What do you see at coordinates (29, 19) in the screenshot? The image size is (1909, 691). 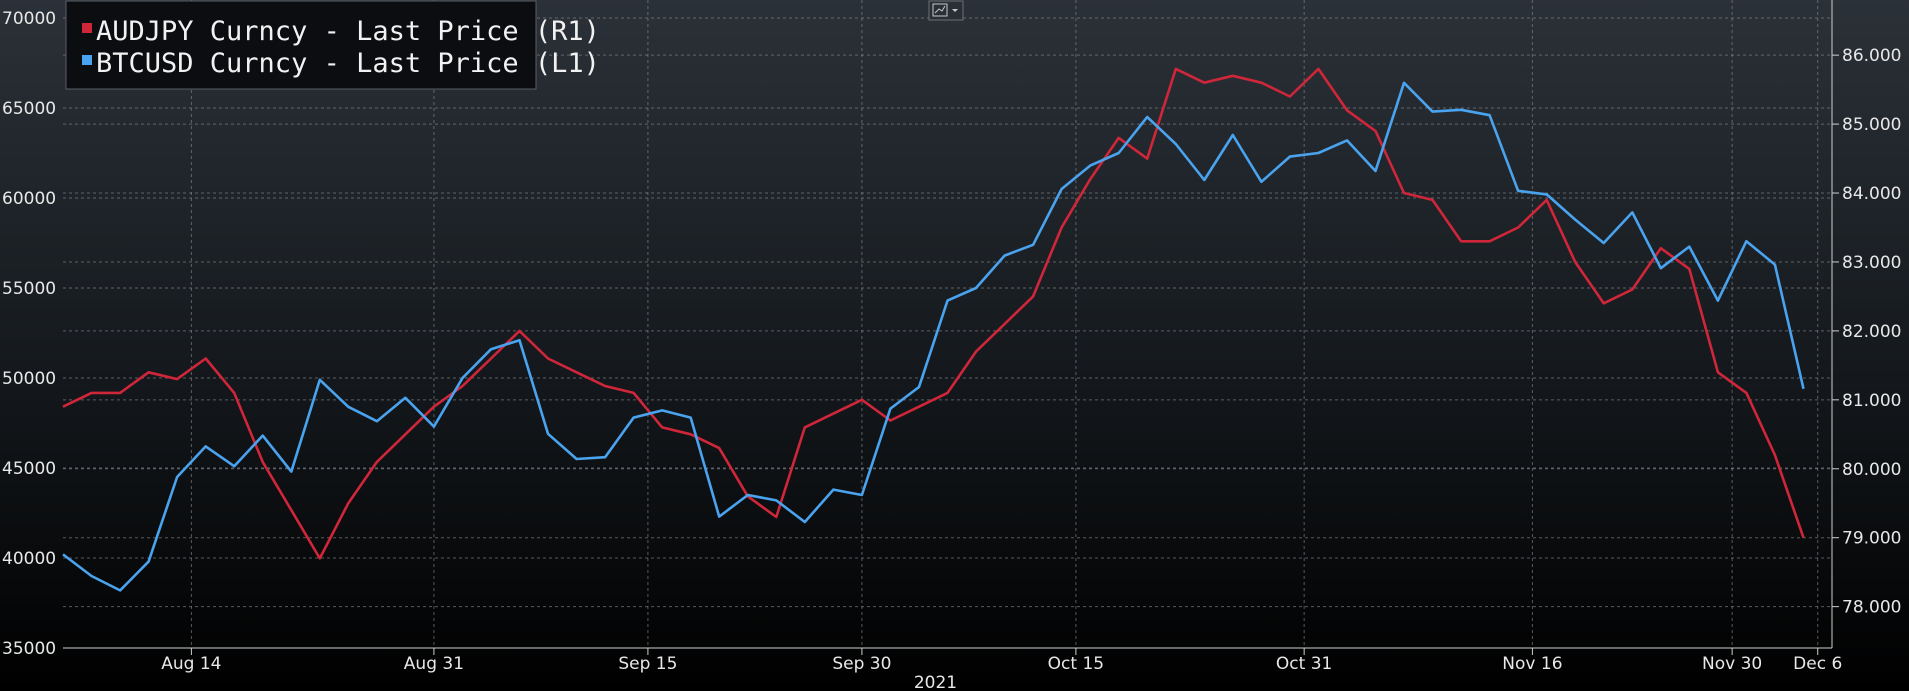 I see `y-tick-label-left: 70000` at bounding box center [29, 19].